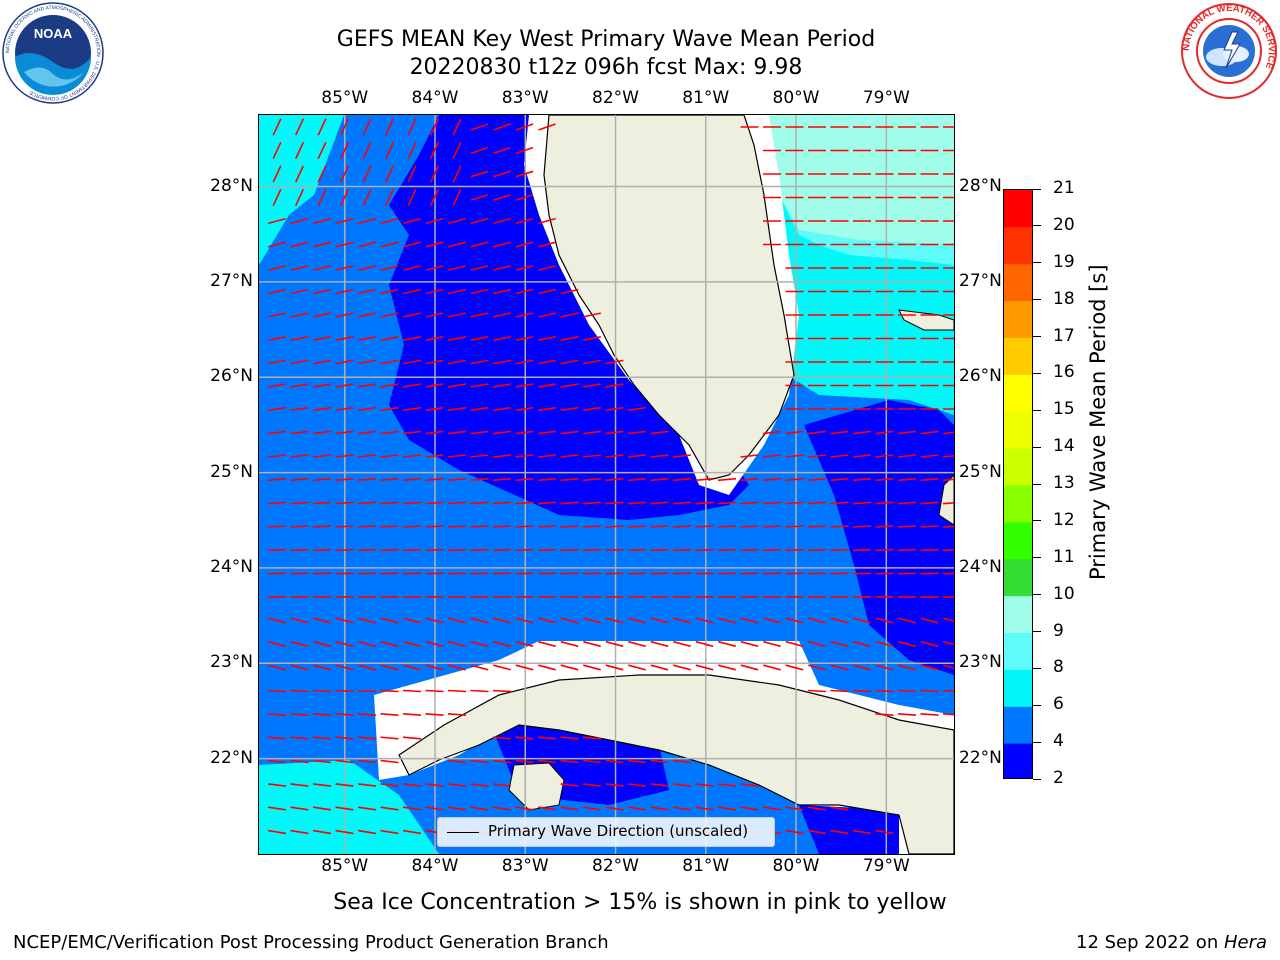 The image size is (1280, 960). Describe the element at coordinates (569, 317) in the screenshot. I see `band-2-4-west` at that location.